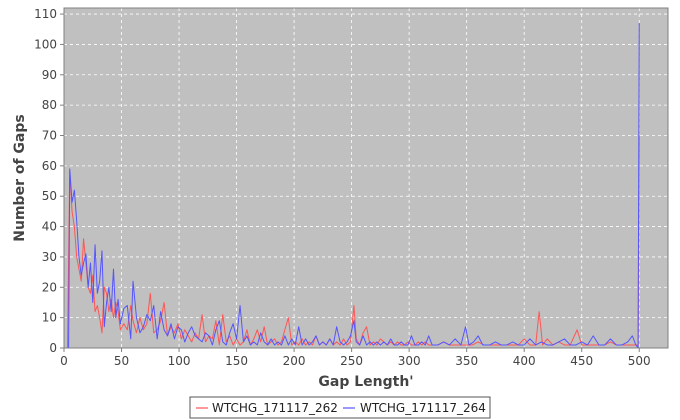 This screenshot has width=680, height=420. What do you see at coordinates (49, 196) in the screenshot?
I see `y-tick-label: 50` at bounding box center [49, 196].